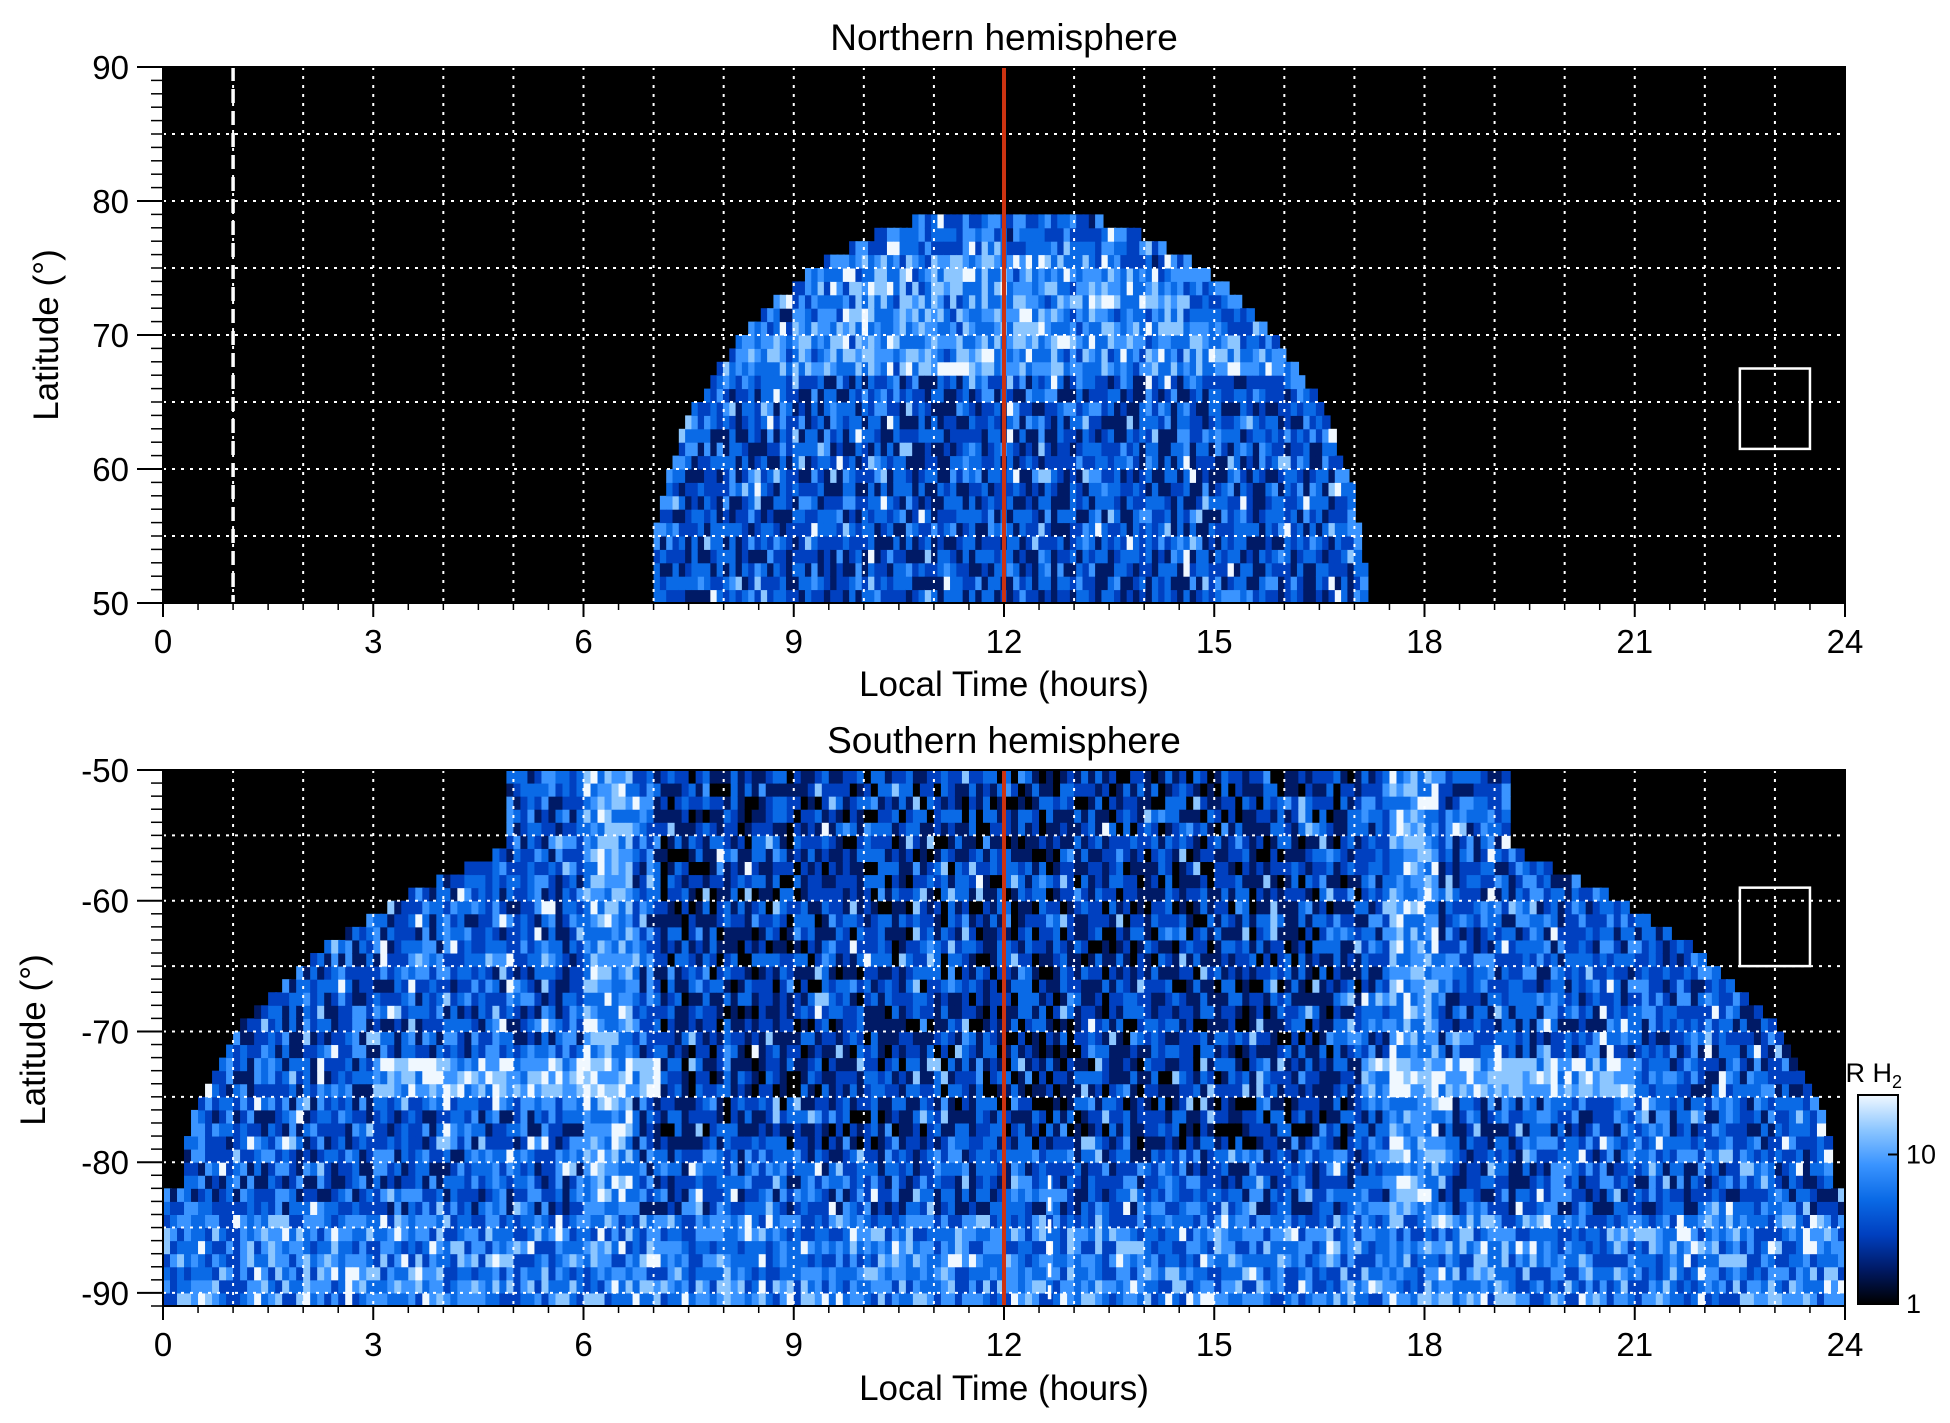 The width and height of the screenshot is (1950, 1423). I want to click on colorbar: kR H2 1 10, so click(1884, 1188).